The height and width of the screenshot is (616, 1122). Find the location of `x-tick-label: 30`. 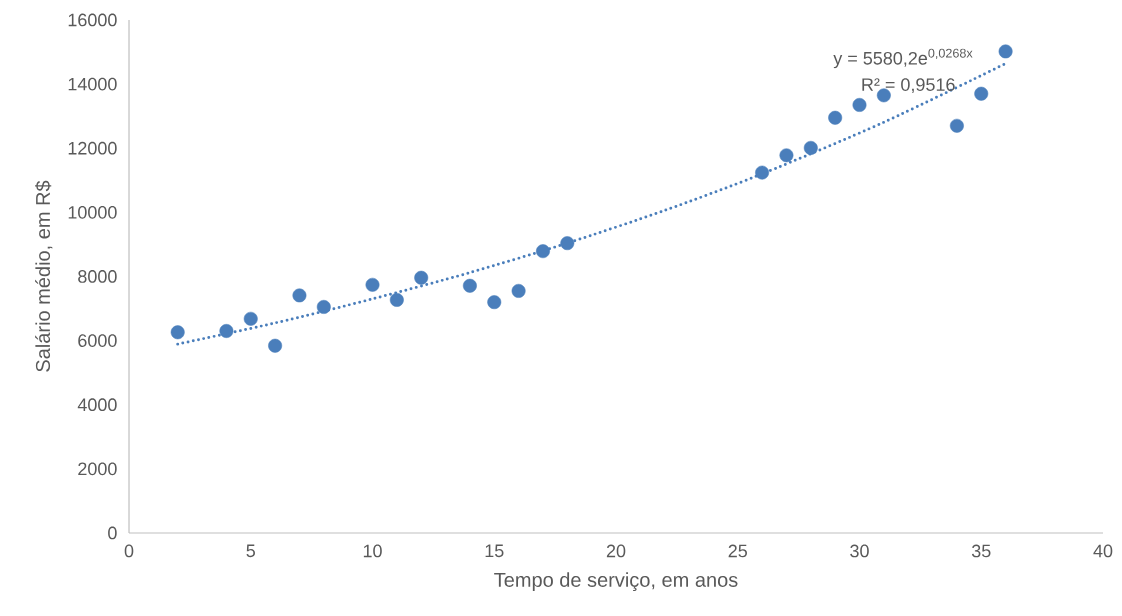

x-tick-label: 30 is located at coordinates (859, 551).